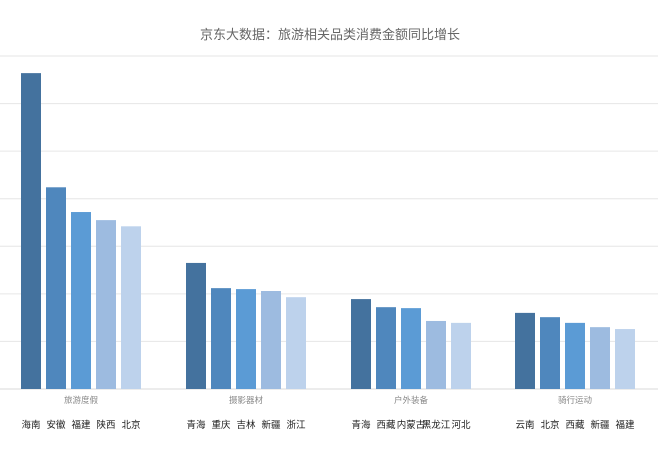 The height and width of the screenshot is (466, 660). I want to click on region-label: 内蒙古, so click(411, 425).